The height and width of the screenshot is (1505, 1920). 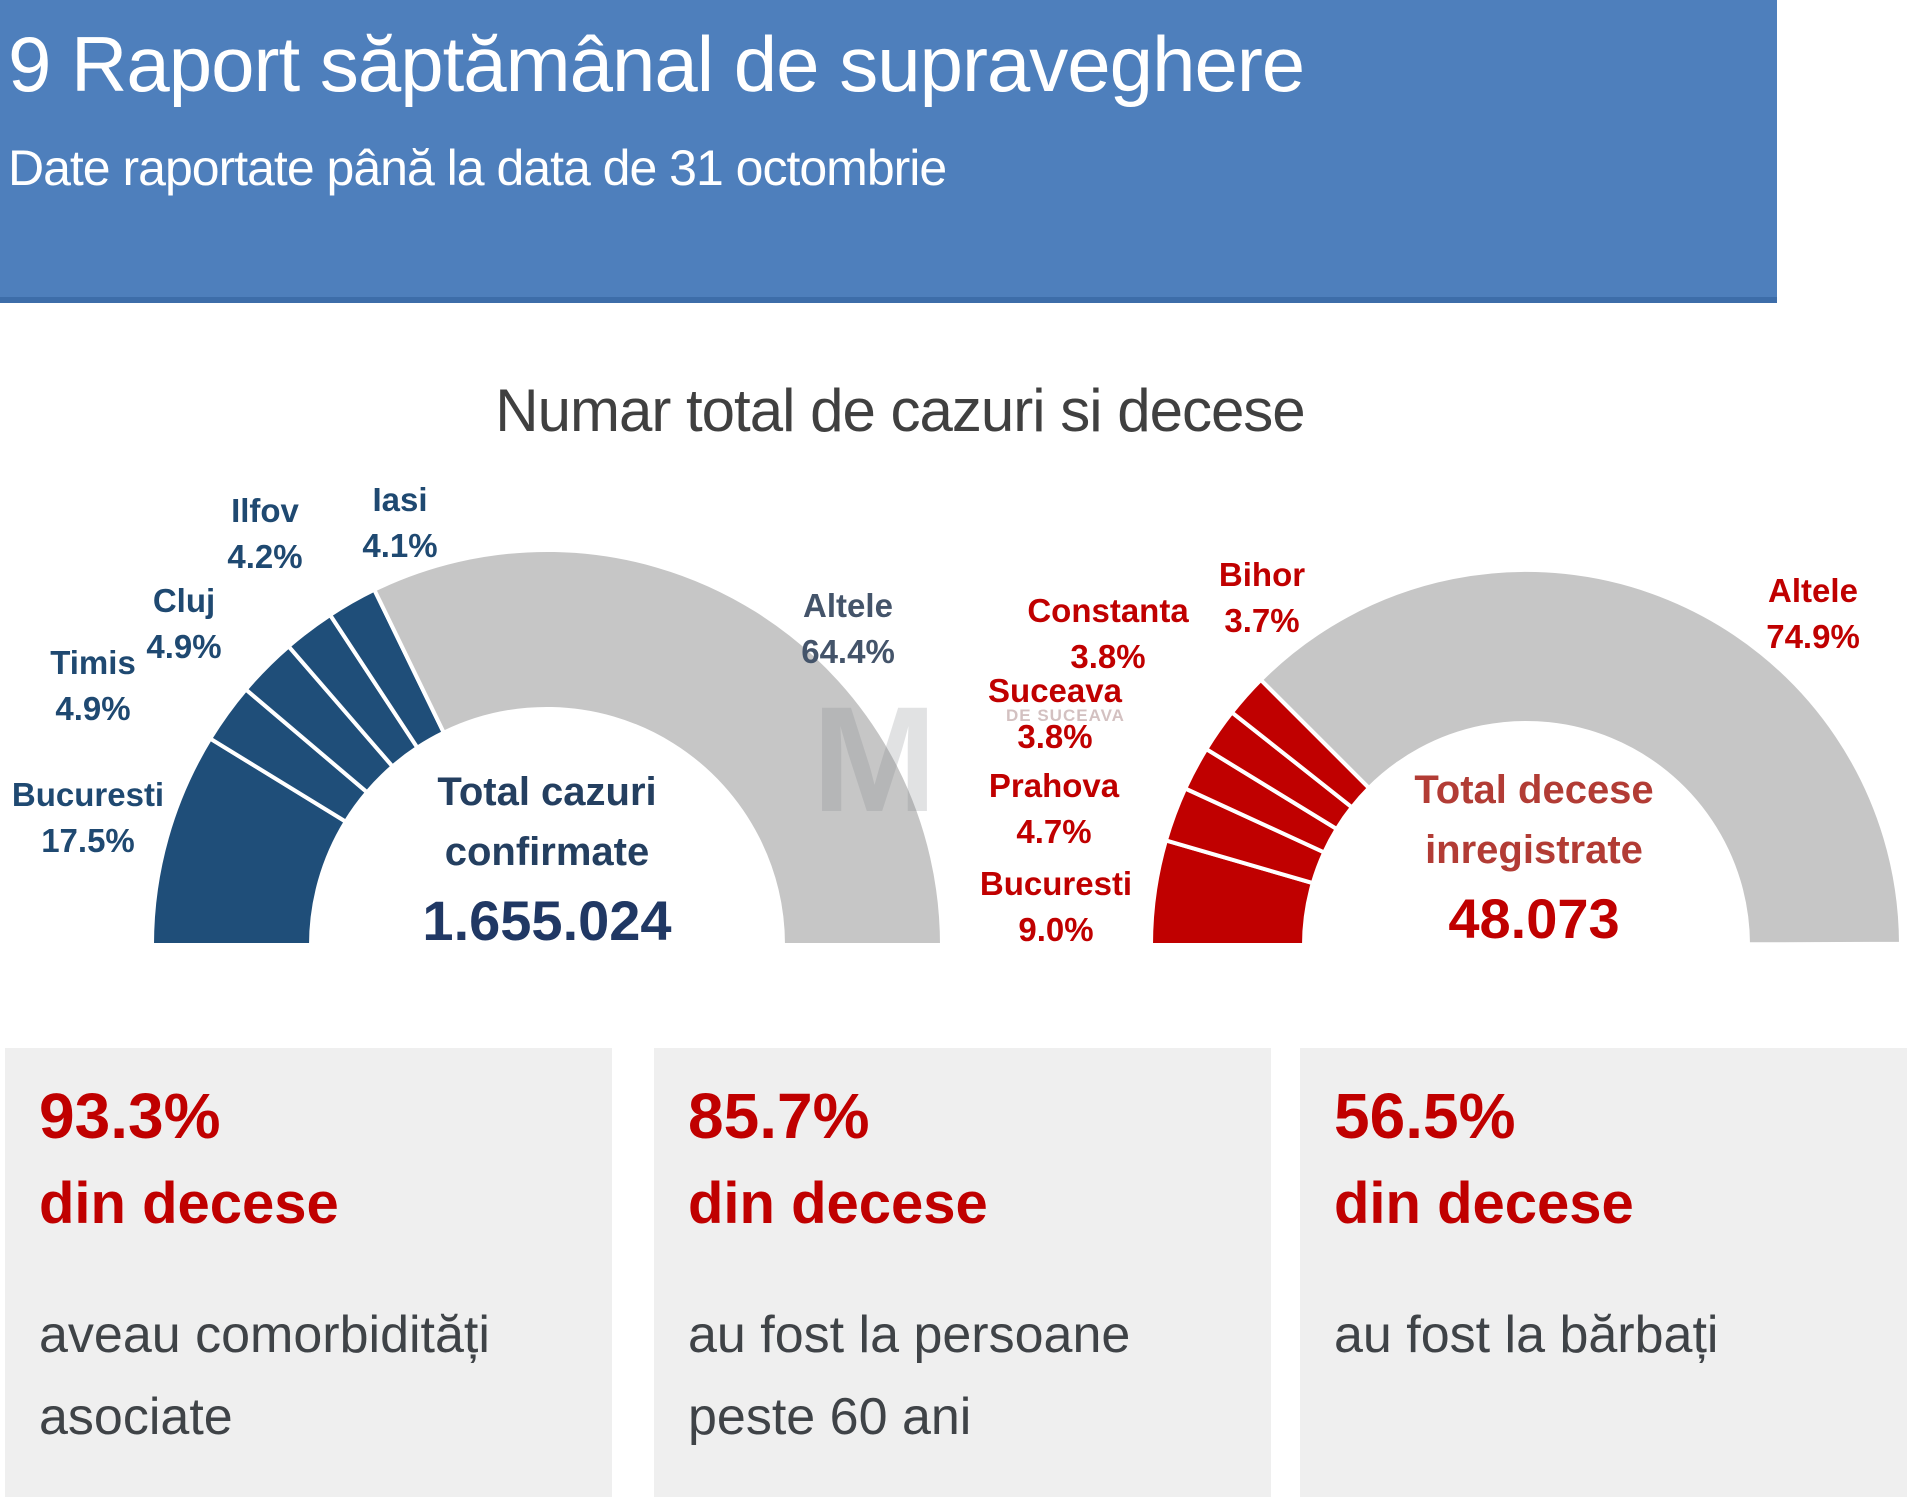 What do you see at coordinates (1425, 1116) in the screenshot?
I see `stat-percent: 56.5%` at bounding box center [1425, 1116].